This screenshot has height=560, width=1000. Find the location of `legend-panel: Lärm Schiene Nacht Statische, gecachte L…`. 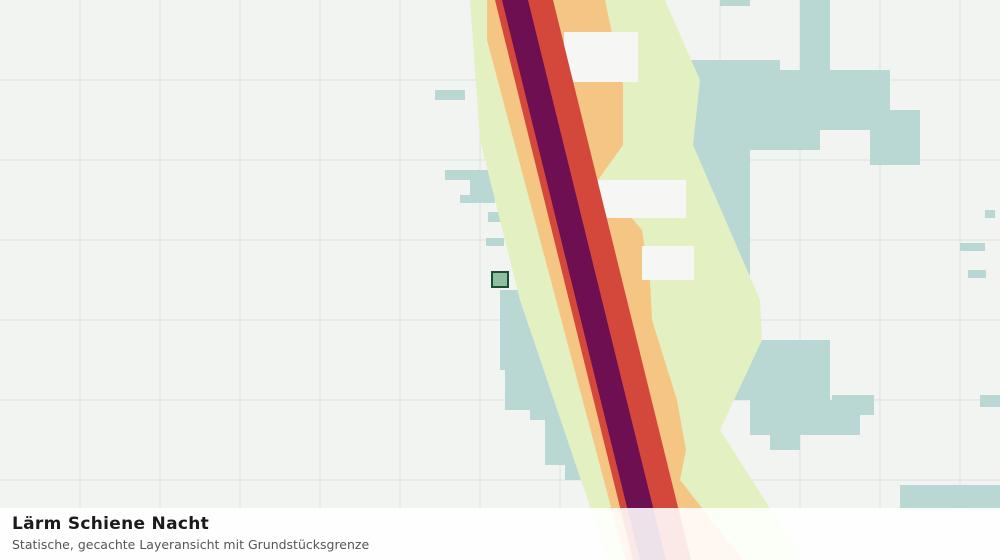

legend-panel: Lärm Schiene Nacht Statische, gecachte L… is located at coordinates (500, 534).